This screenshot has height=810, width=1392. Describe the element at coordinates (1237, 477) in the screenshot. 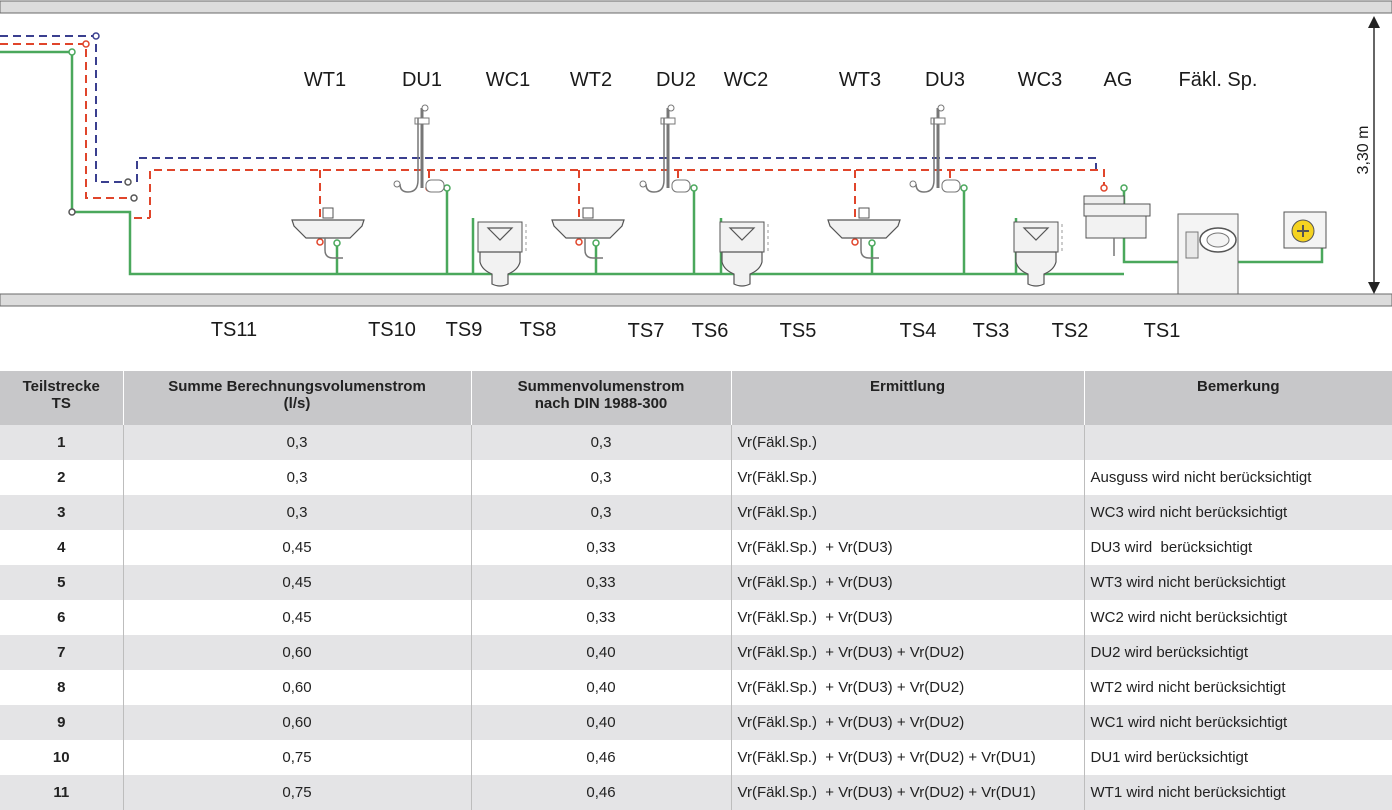

I see `cell-remark: Ausguss wird nicht berücksichtigt` at that location.